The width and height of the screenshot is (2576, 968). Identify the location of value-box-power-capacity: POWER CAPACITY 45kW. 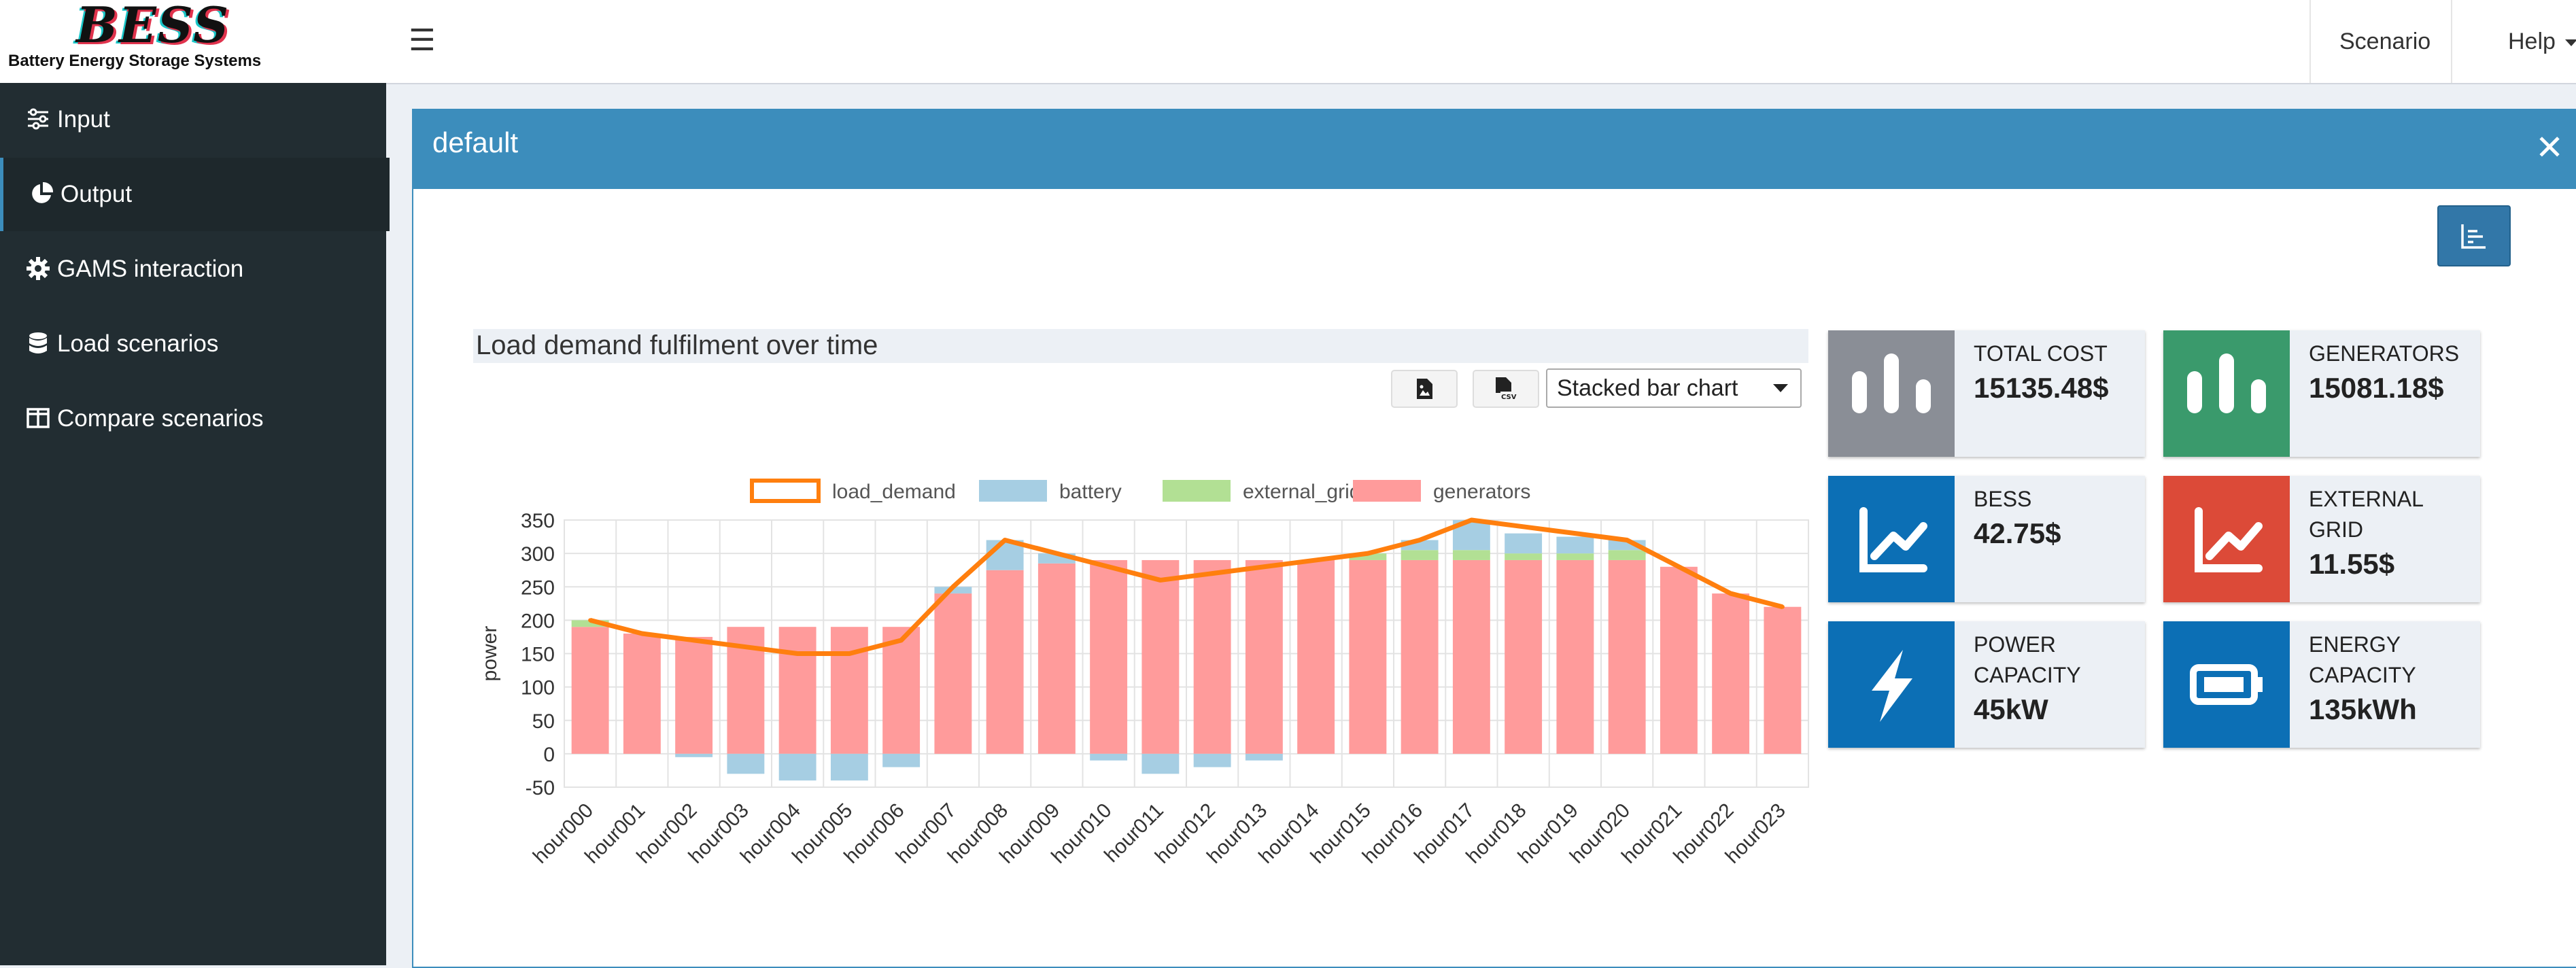
(1986, 684).